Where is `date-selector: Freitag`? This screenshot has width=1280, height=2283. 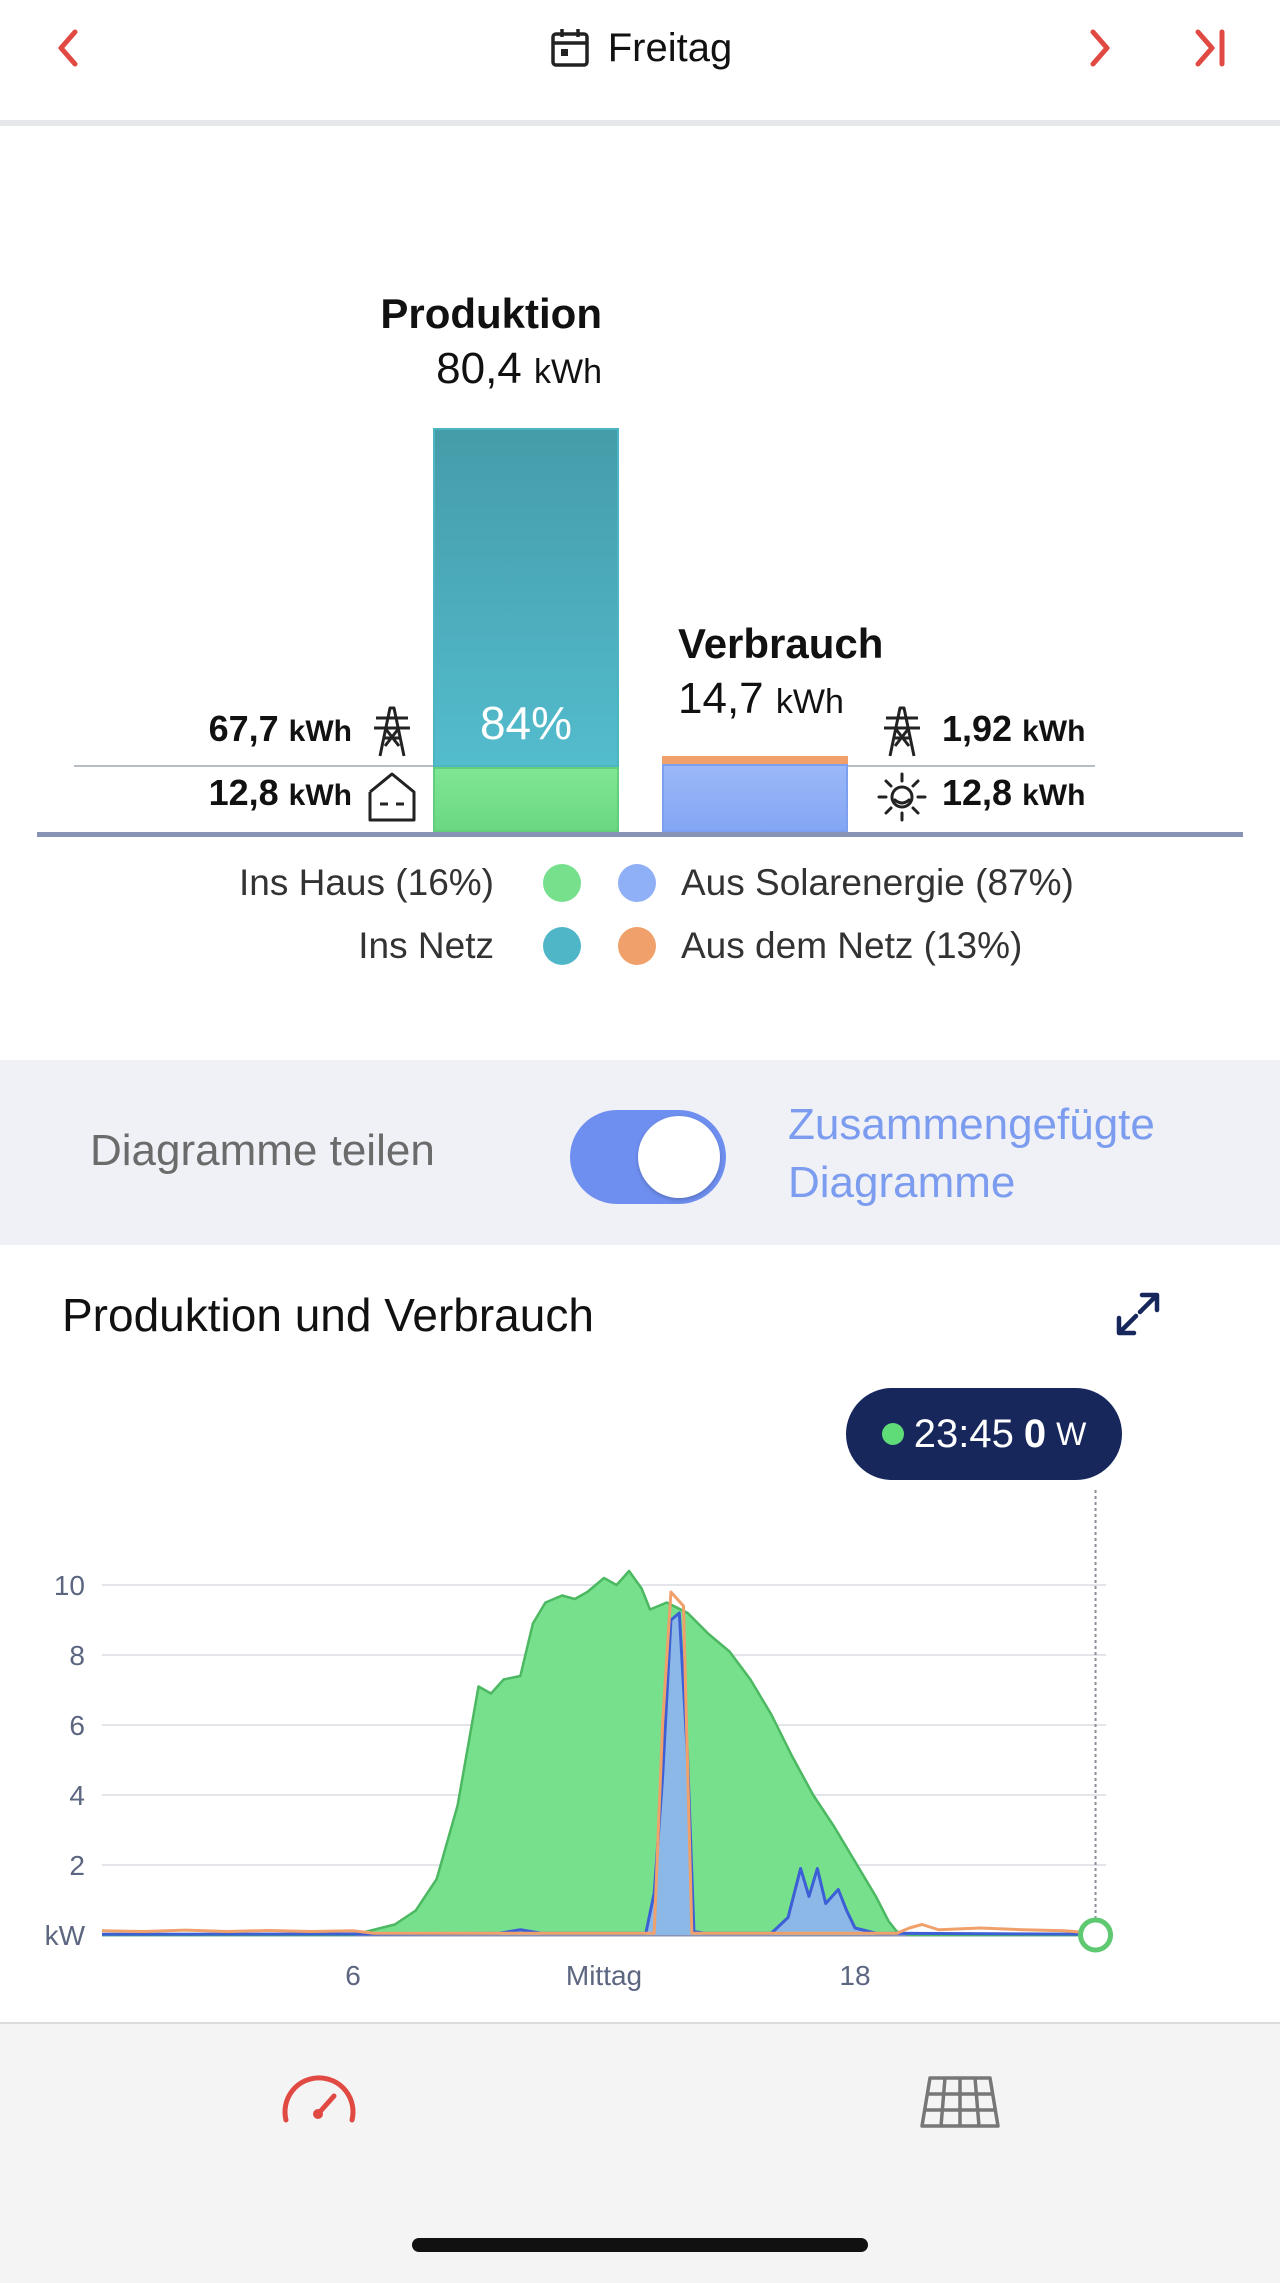
date-selector: Freitag is located at coordinates (640, 48).